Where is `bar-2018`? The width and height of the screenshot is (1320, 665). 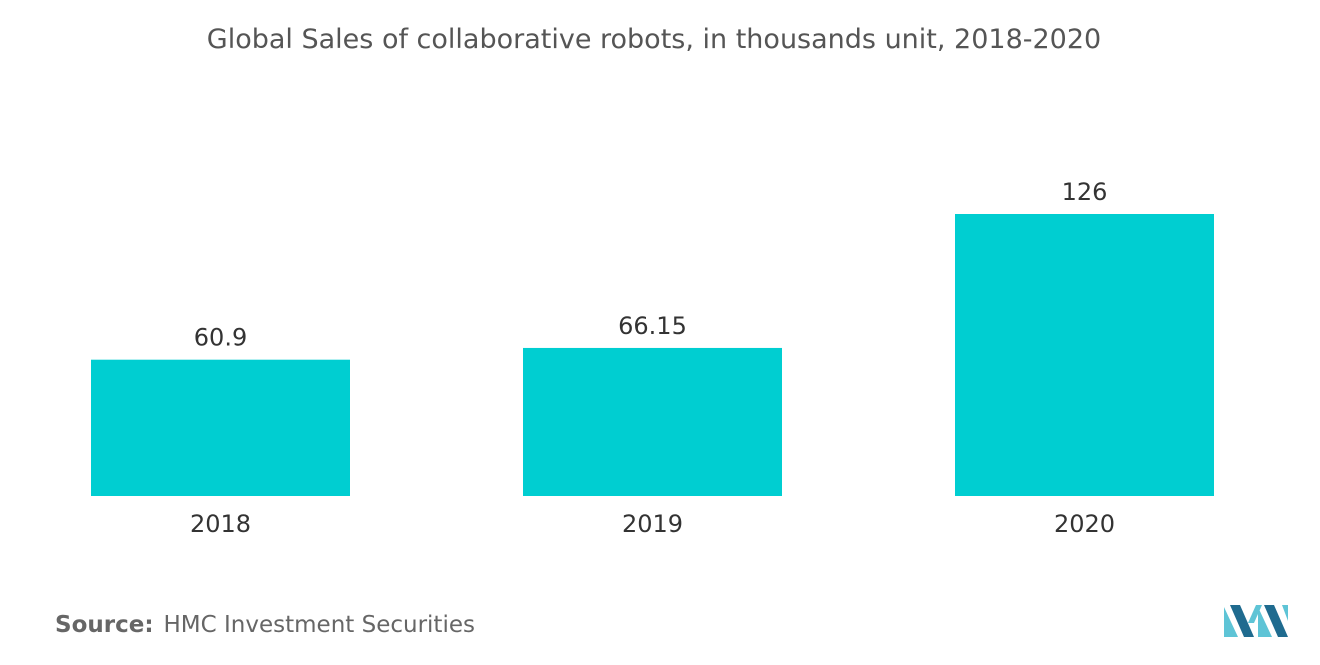 bar-2018 is located at coordinates (220, 427).